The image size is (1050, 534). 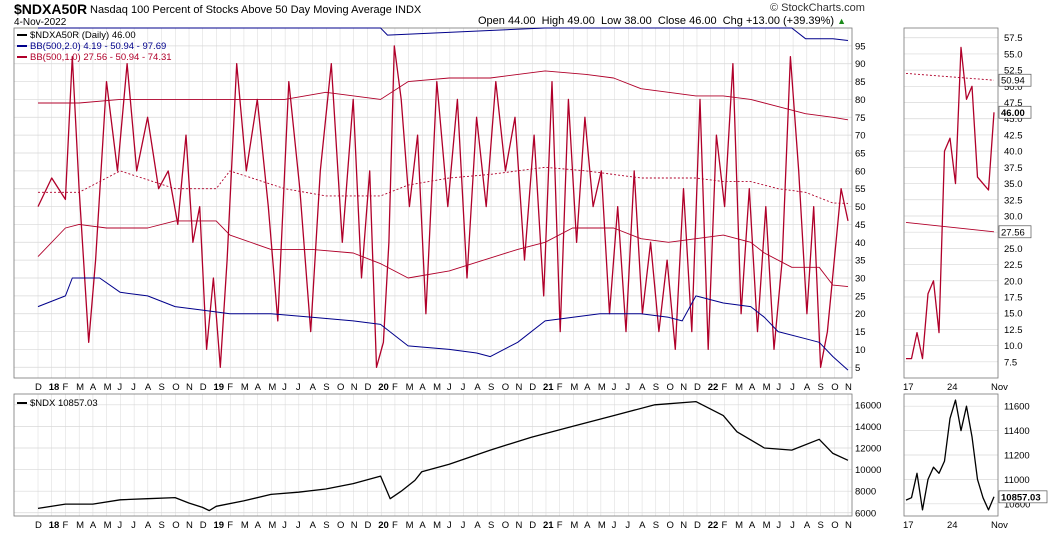 I want to click on chg-label: Chg, so click(x=732, y=21).